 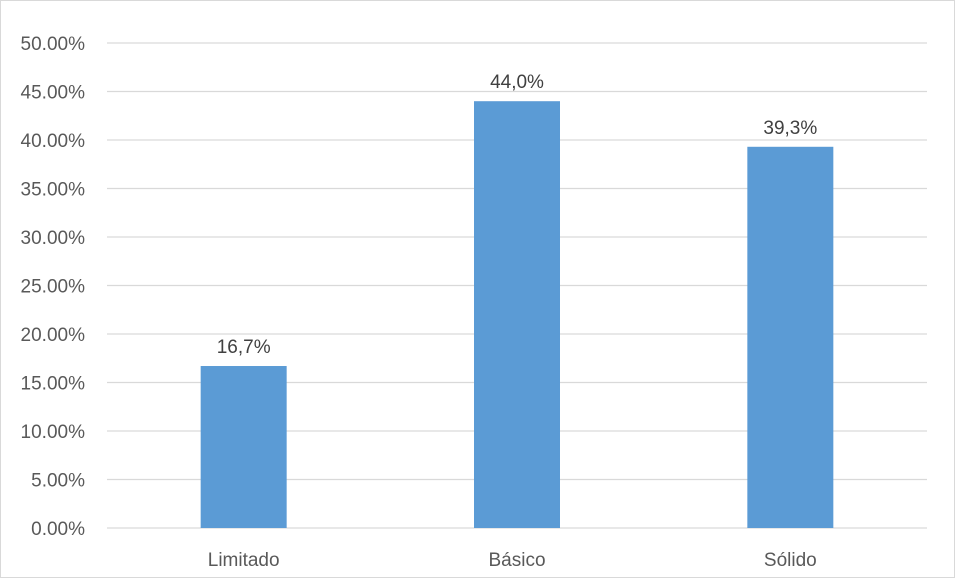 What do you see at coordinates (58, 529) in the screenshot?
I see `y-tick-label: 0.00%` at bounding box center [58, 529].